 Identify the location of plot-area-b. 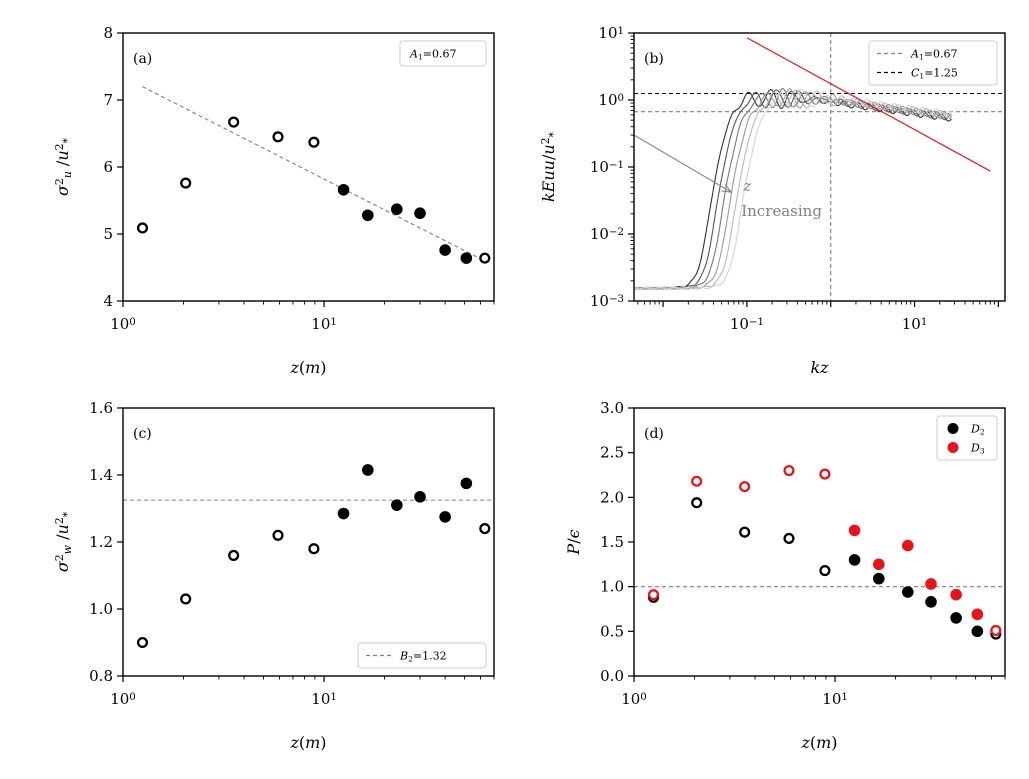
(819, 167).